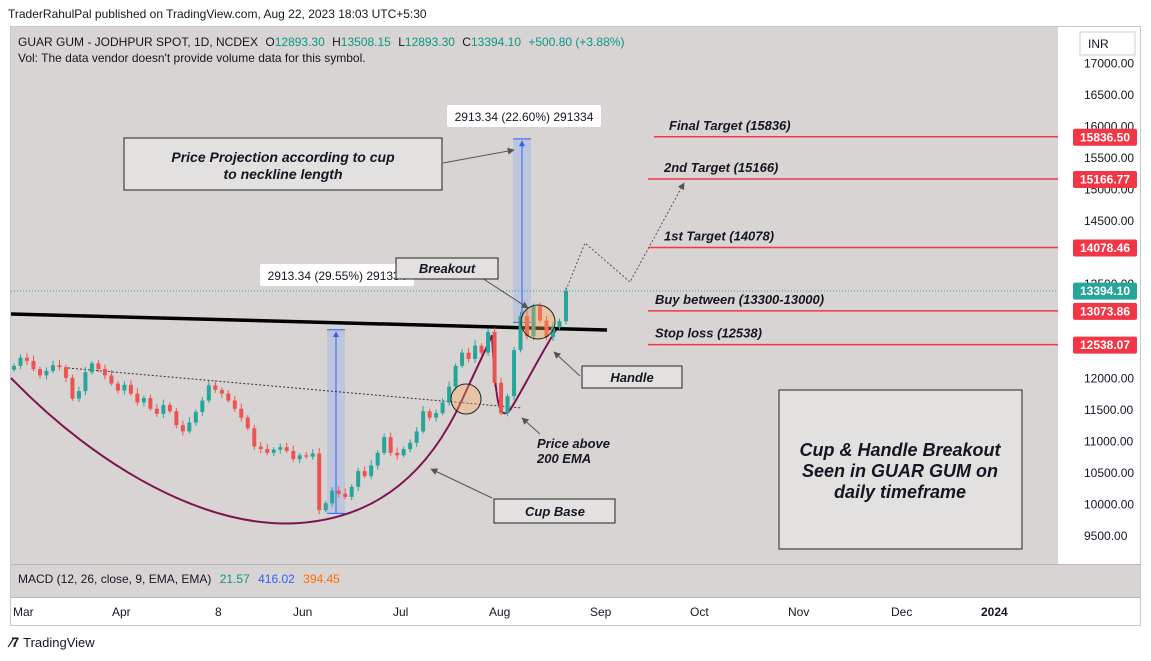  What do you see at coordinates (251, 429) in the screenshot?
I see `ema-200-curve` at bounding box center [251, 429].